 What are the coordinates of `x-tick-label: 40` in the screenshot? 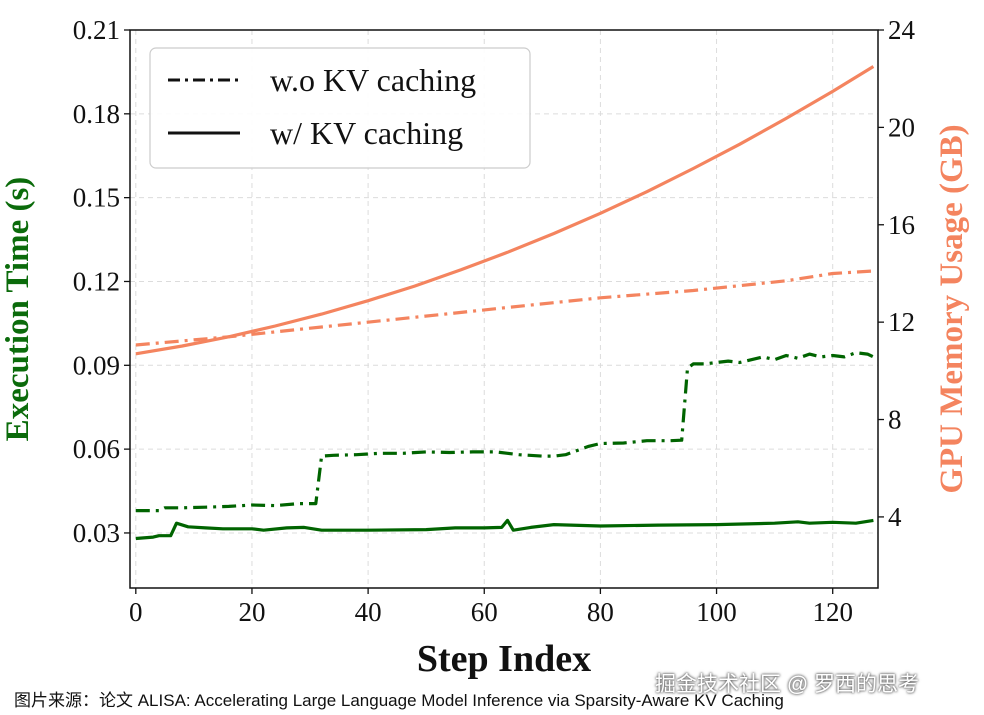 It's located at (368, 612).